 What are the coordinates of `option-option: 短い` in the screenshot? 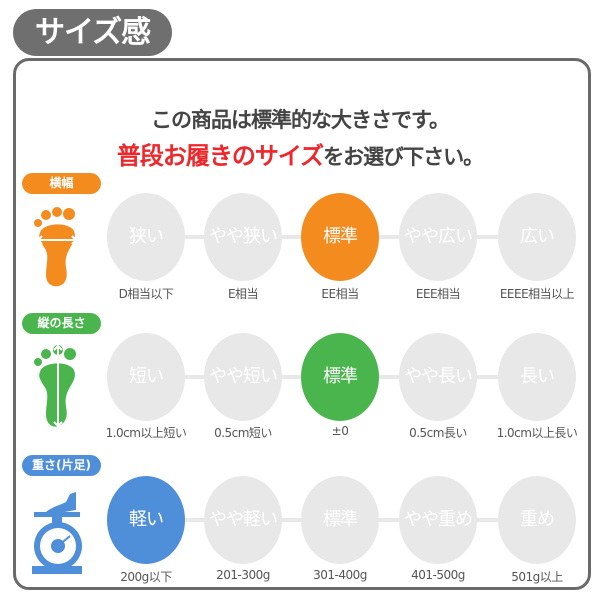 It's located at (146, 377).